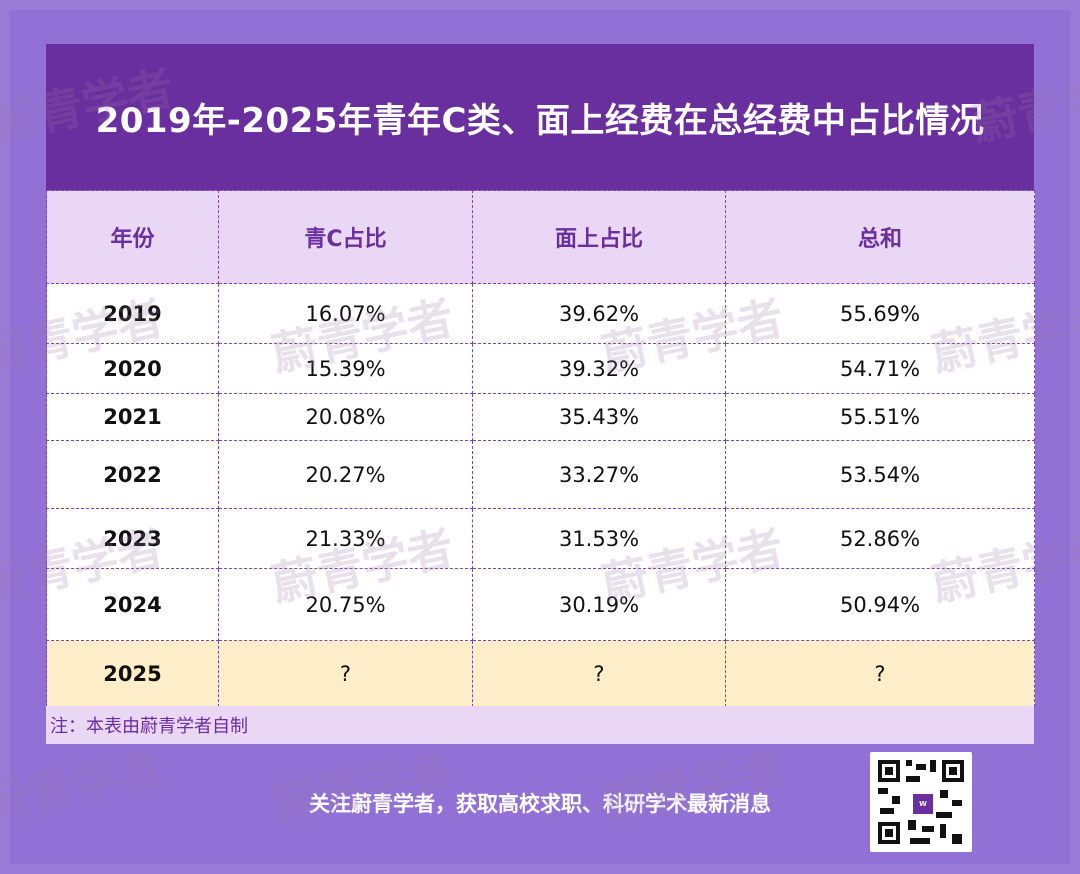 This screenshot has width=1080, height=874. I want to click on cell-year: 2022, so click(132, 474).